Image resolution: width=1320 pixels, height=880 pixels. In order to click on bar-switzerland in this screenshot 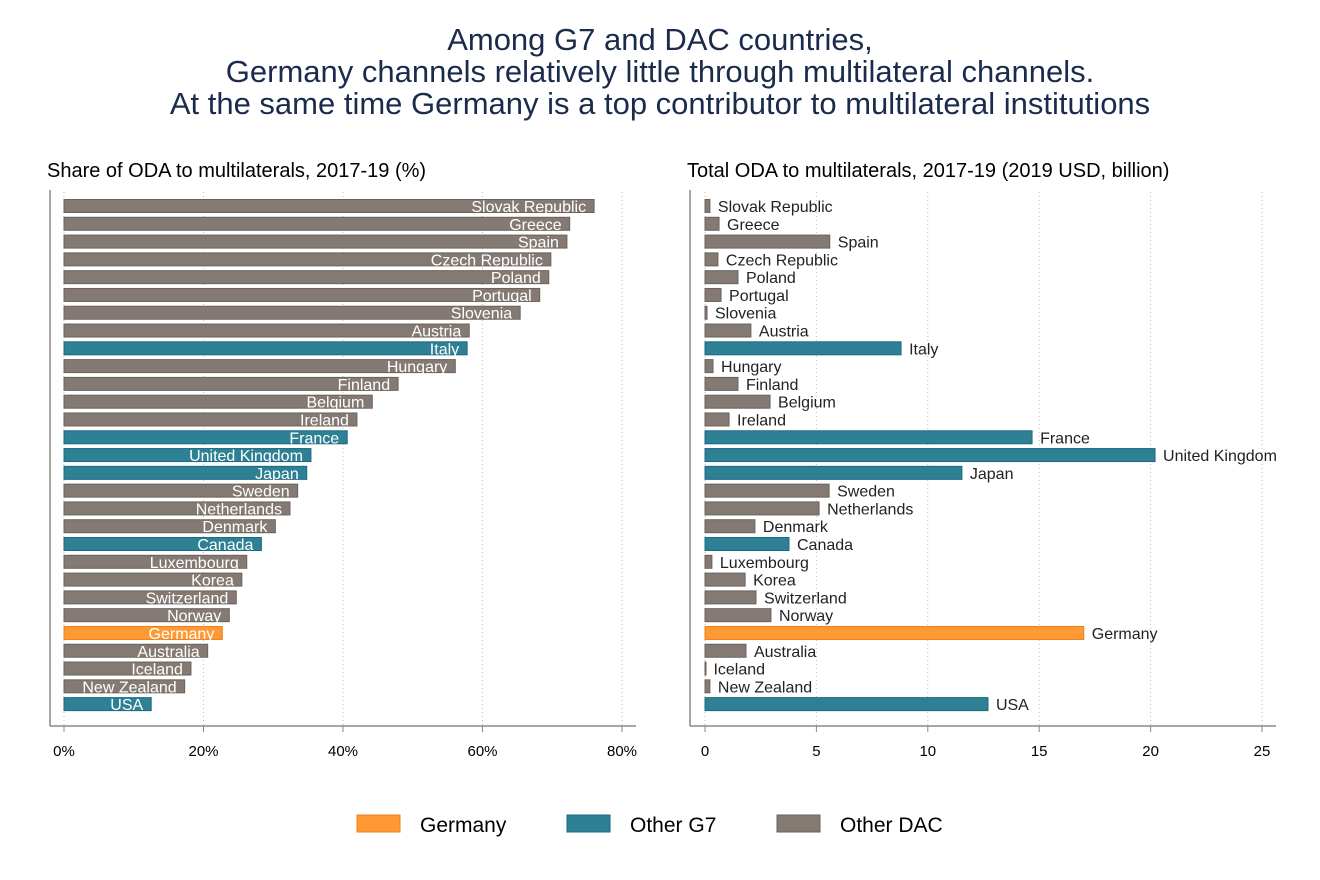, I will do `click(730, 597)`.